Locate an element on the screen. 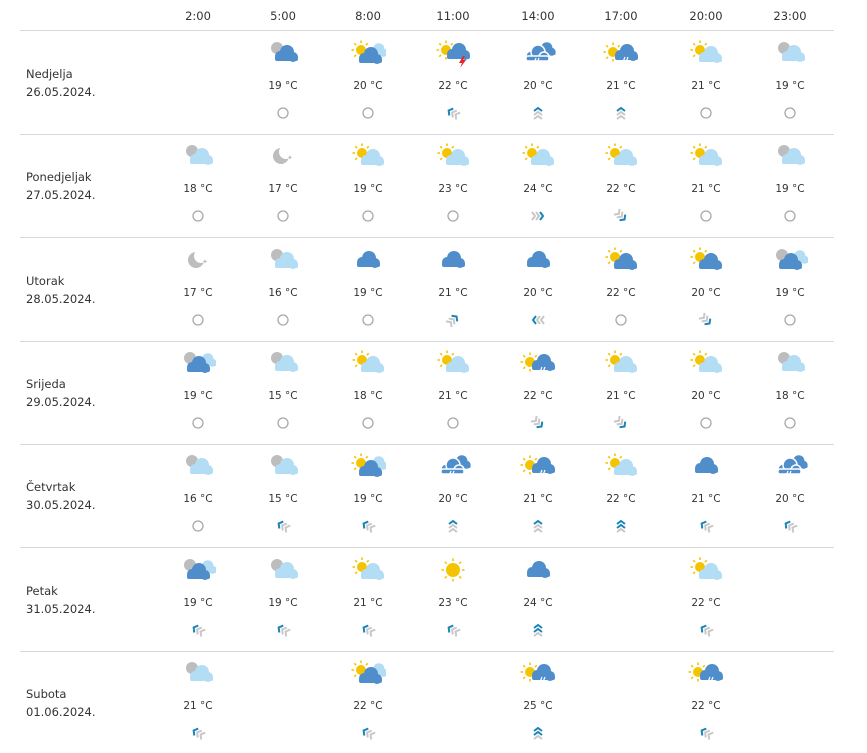 The image size is (867, 753). rain-clouds-icon is located at coordinates (790, 466).